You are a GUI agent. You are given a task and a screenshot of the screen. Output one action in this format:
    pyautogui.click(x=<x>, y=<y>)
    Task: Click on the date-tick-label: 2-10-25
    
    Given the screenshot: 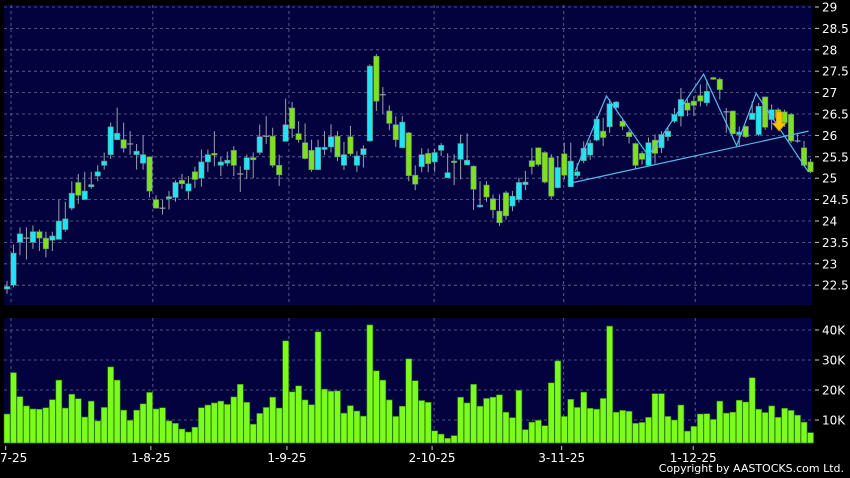 What is the action you would take?
    pyautogui.click(x=432, y=458)
    